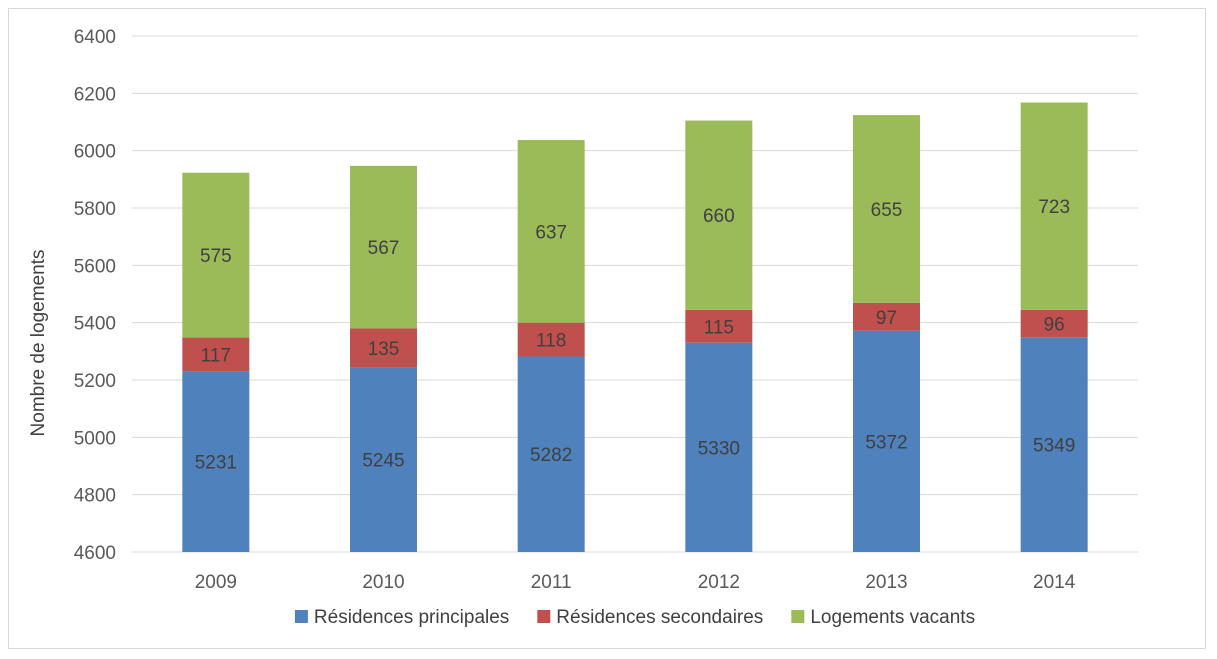 The width and height of the screenshot is (1217, 659). I want to click on bar-segment-0-2011, so click(551, 454).